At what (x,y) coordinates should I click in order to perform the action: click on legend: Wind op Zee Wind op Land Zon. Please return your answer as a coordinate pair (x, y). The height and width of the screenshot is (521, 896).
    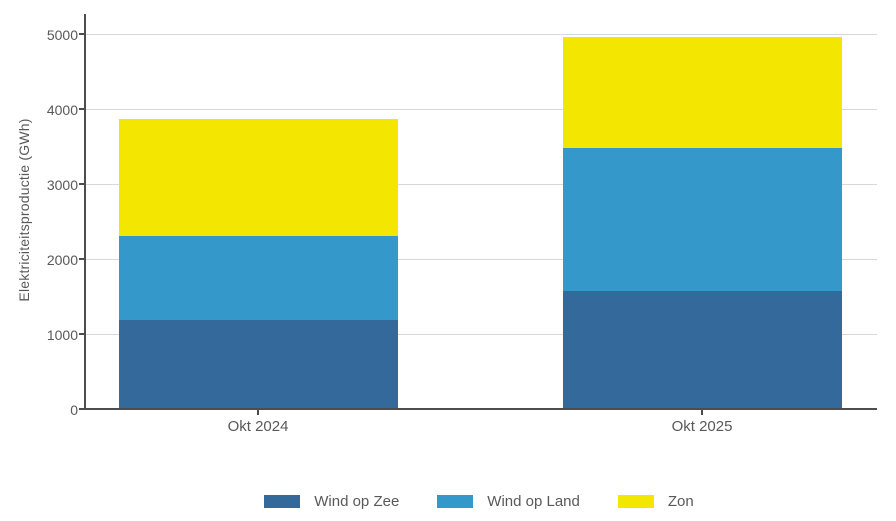
    Looking at the image, I should click on (479, 501).